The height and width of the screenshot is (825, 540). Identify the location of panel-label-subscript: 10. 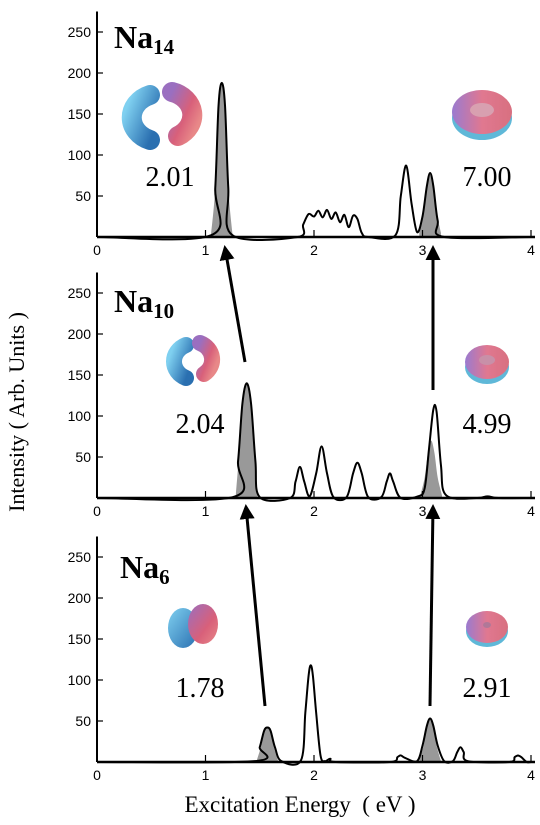
(163, 311).